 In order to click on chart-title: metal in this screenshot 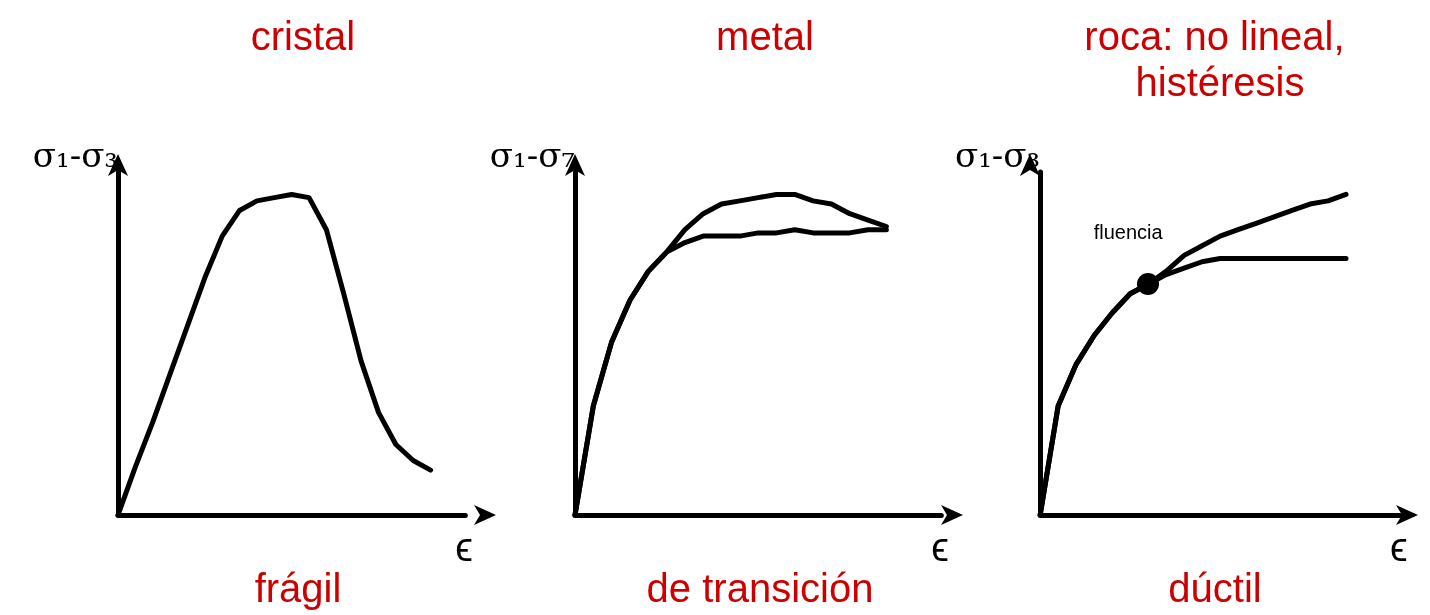, I will do `click(765, 36)`.